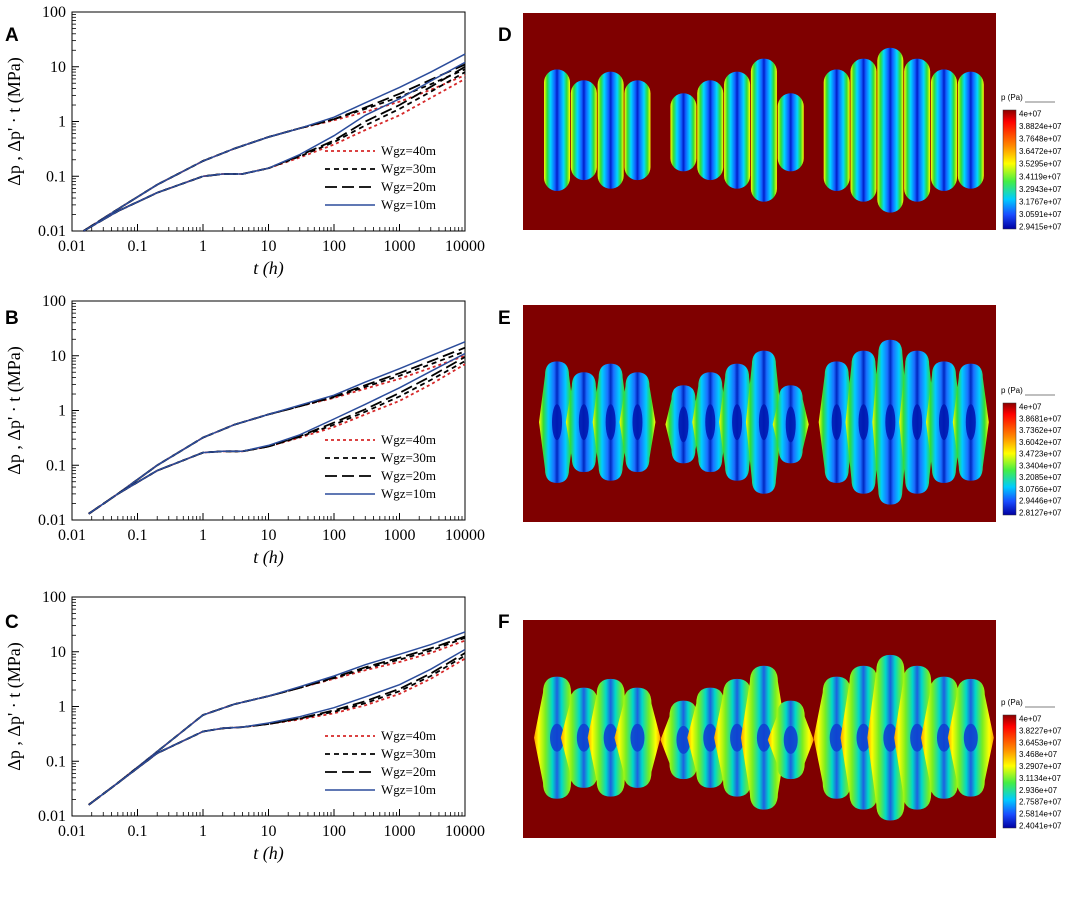 The image size is (1065, 902). What do you see at coordinates (408, 789) in the screenshot?
I see `legend-entry: Wgz=10m` at bounding box center [408, 789].